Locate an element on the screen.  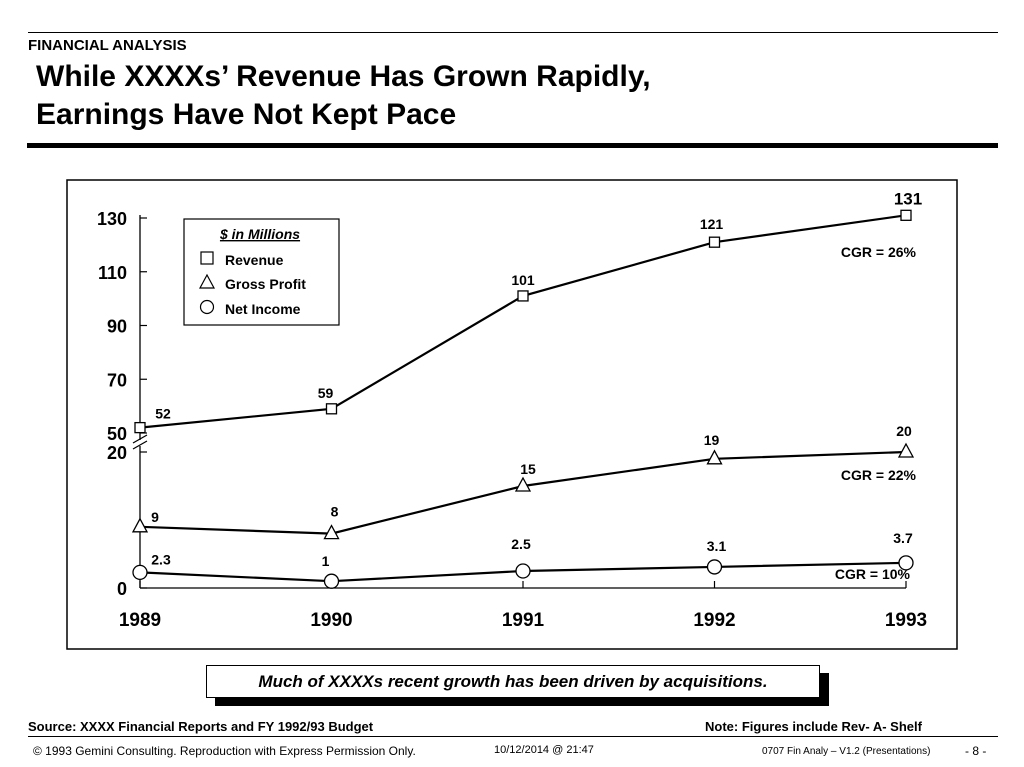
cgr-gross-profit: CGR = 22% is located at coordinates (879, 475).